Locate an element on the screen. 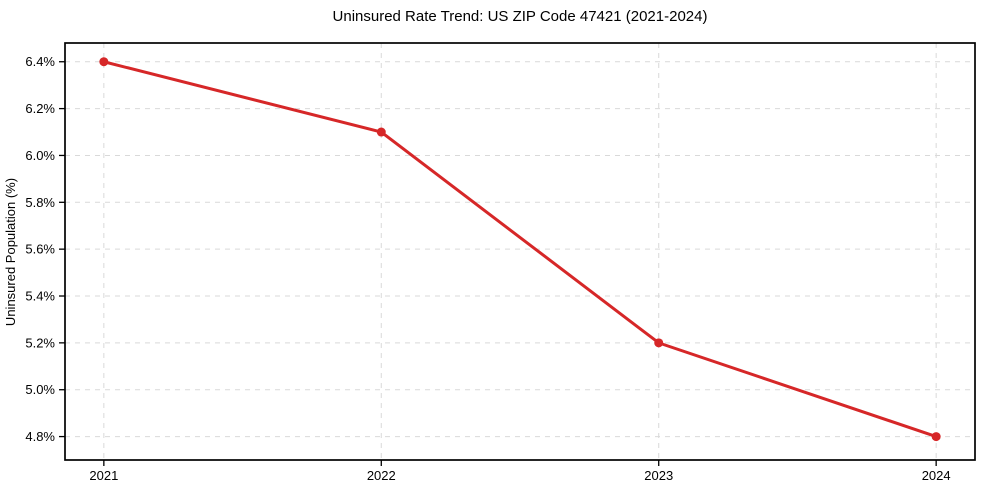 This screenshot has width=989, height=490. y-axis-label: Uninsured Population (%) is located at coordinates (10, 252).